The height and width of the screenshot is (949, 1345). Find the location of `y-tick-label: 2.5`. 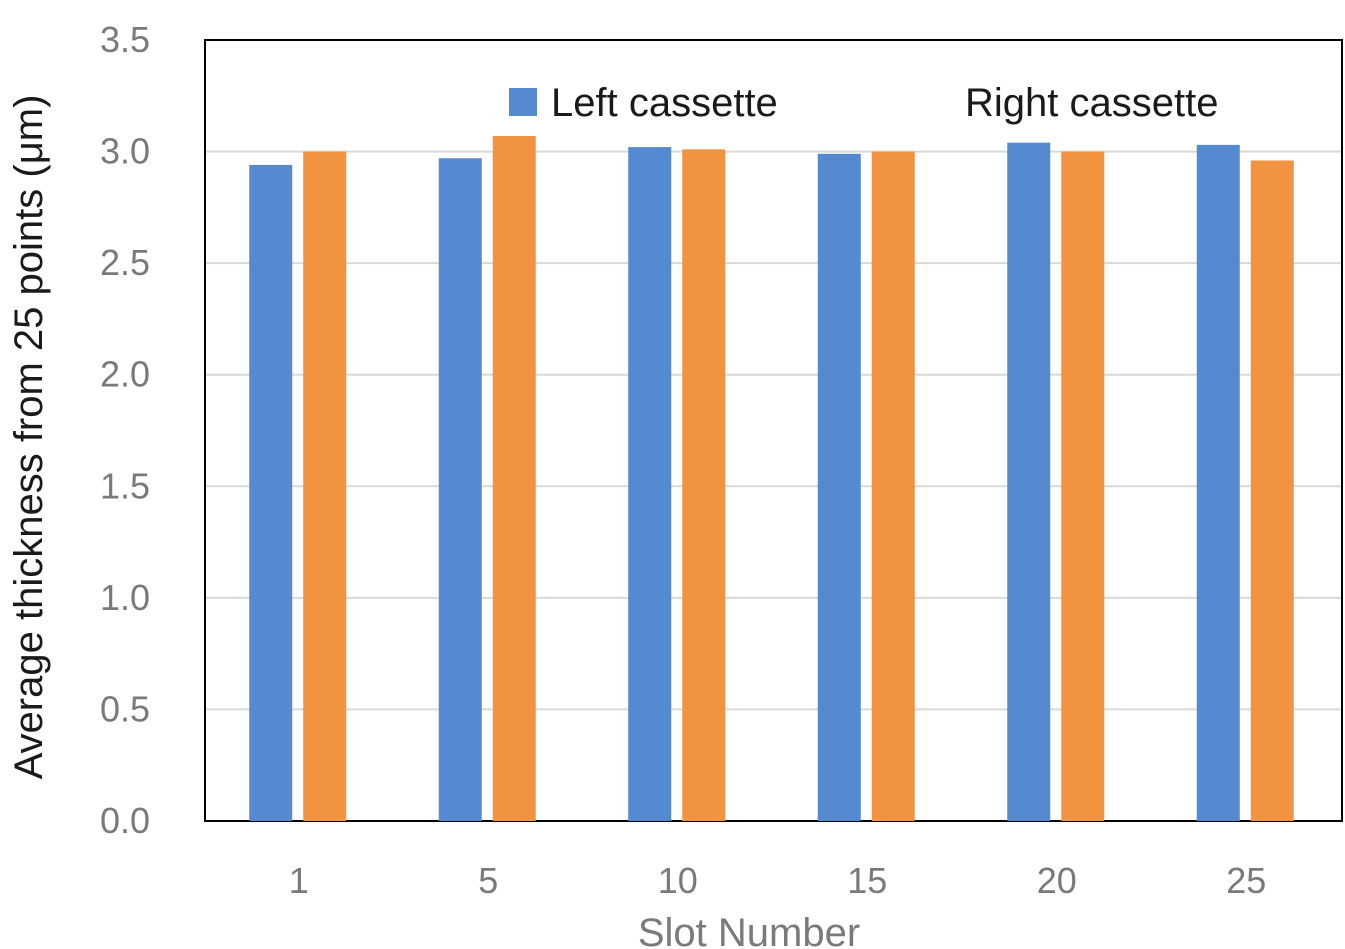

y-tick-label: 2.5 is located at coordinates (125, 262).